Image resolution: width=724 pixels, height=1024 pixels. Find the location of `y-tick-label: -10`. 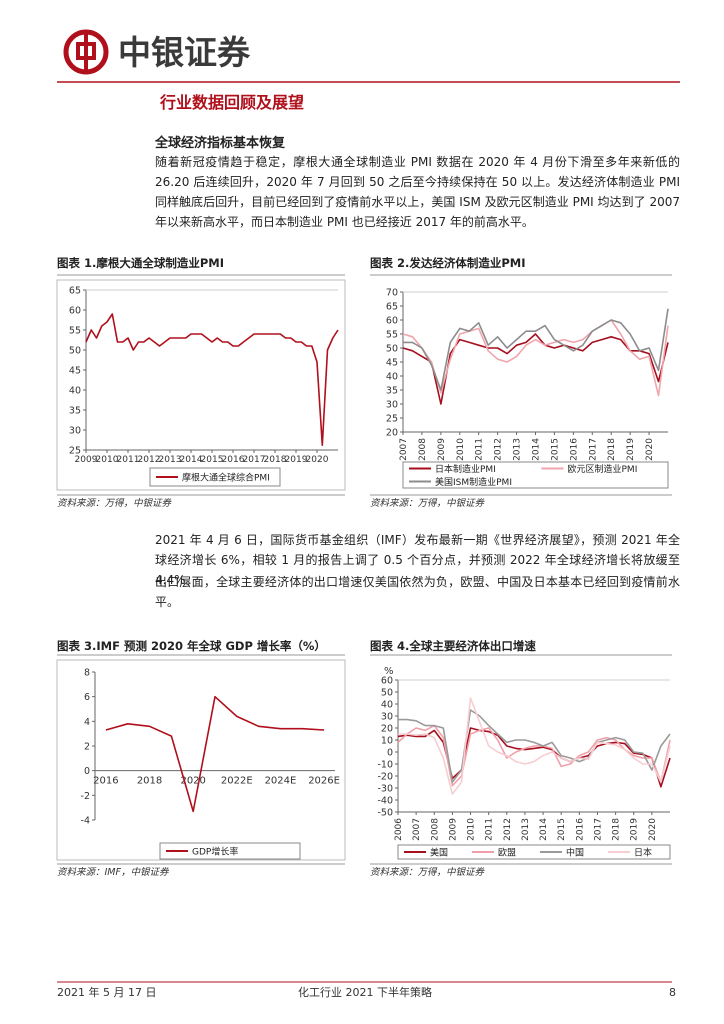

y-tick-label: -10 is located at coordinates (385, 765).